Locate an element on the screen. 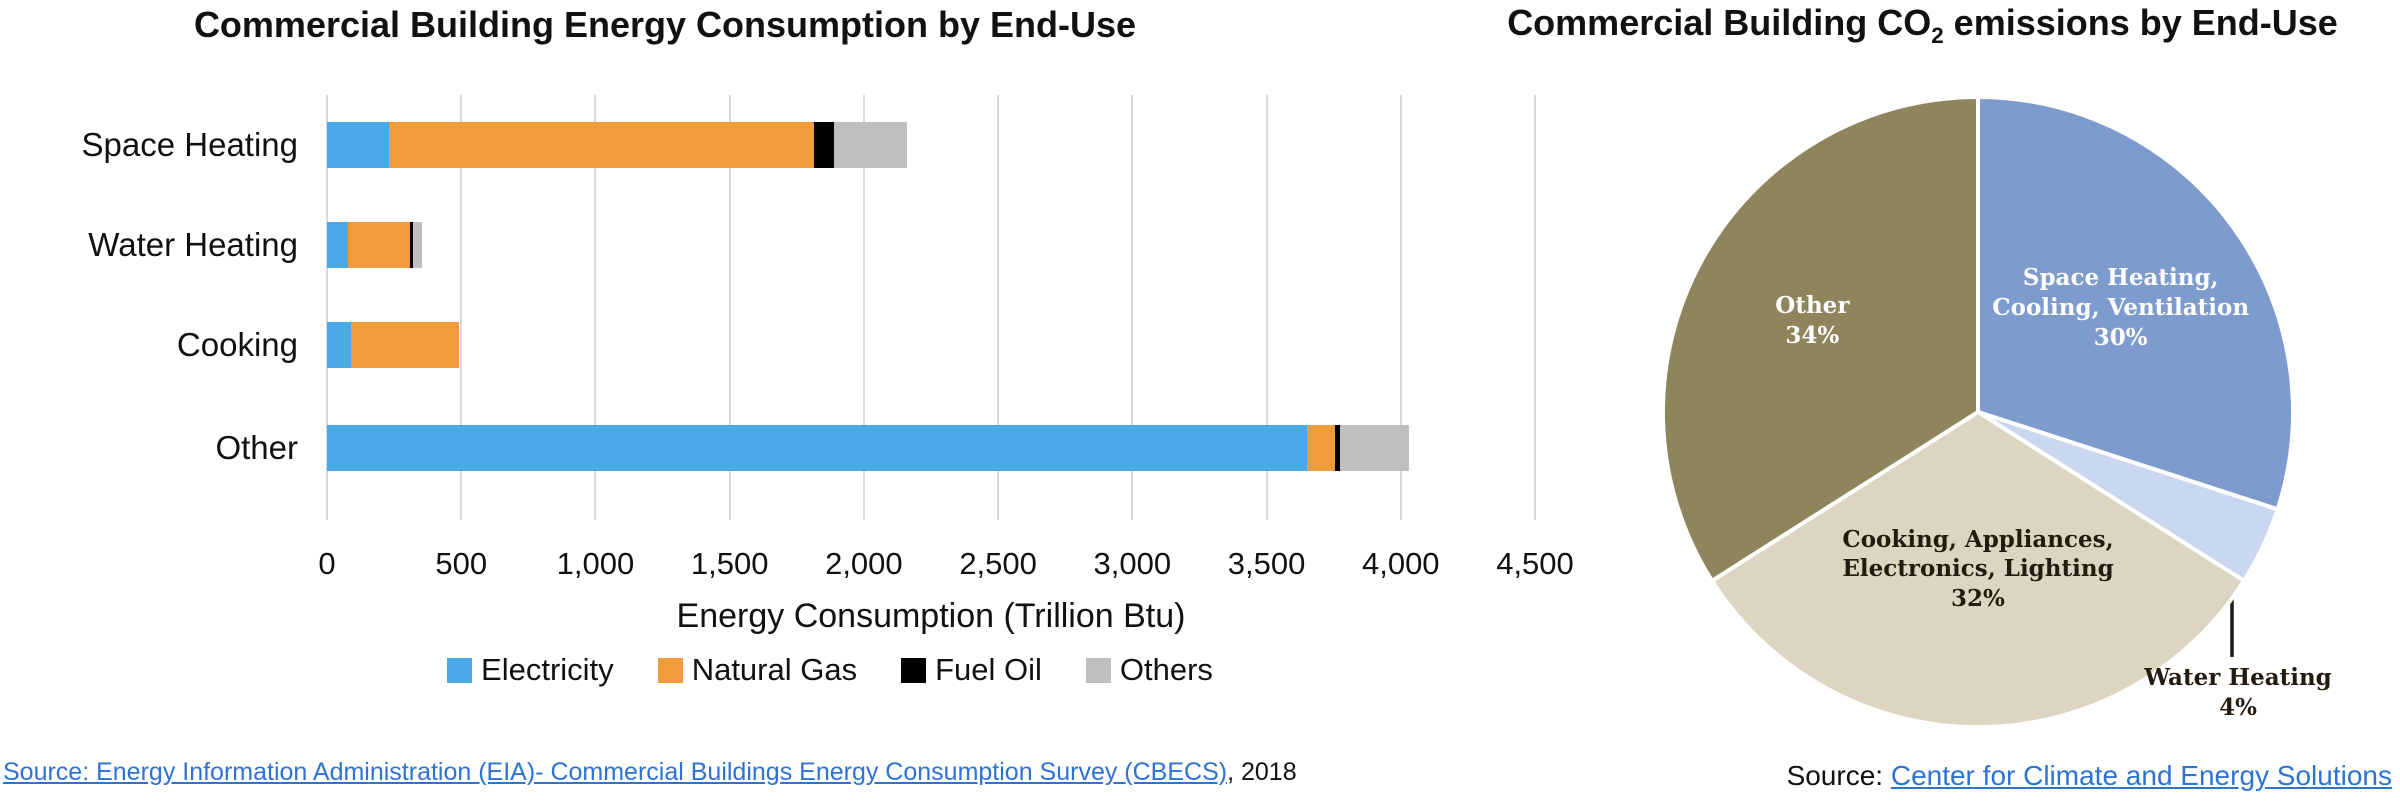  category-label-water-heating: Water Heating is located at coordinates (193, 244).